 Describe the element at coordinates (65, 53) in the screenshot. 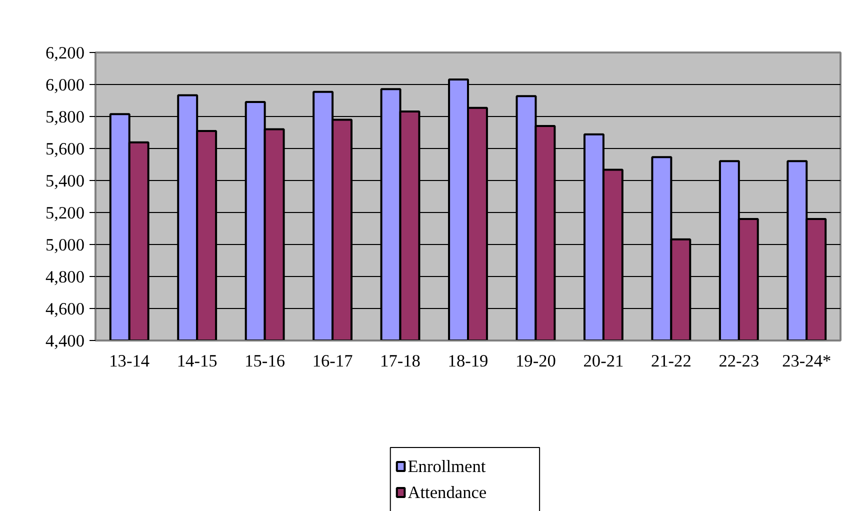

I see `y-tick-label: 6,200` at that location.